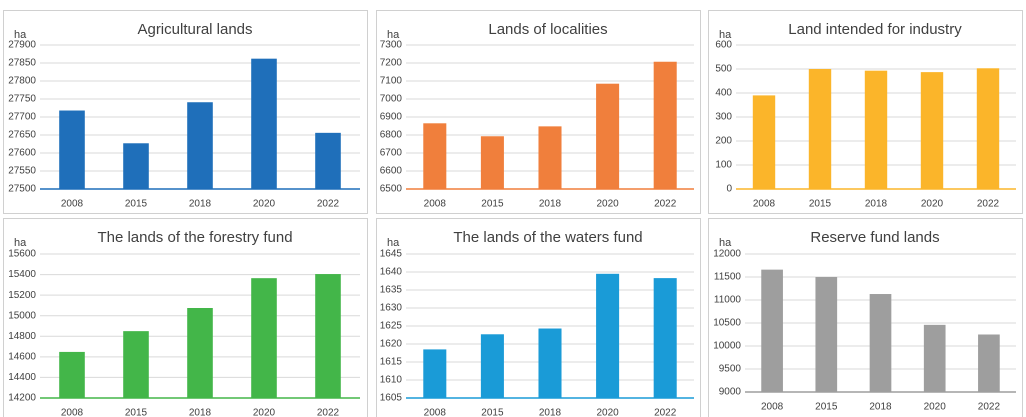  What do you see at coordinates (22, 45) in the screenshot?
I see `y-tick-label: 27900` at bounding box center [22, 45].